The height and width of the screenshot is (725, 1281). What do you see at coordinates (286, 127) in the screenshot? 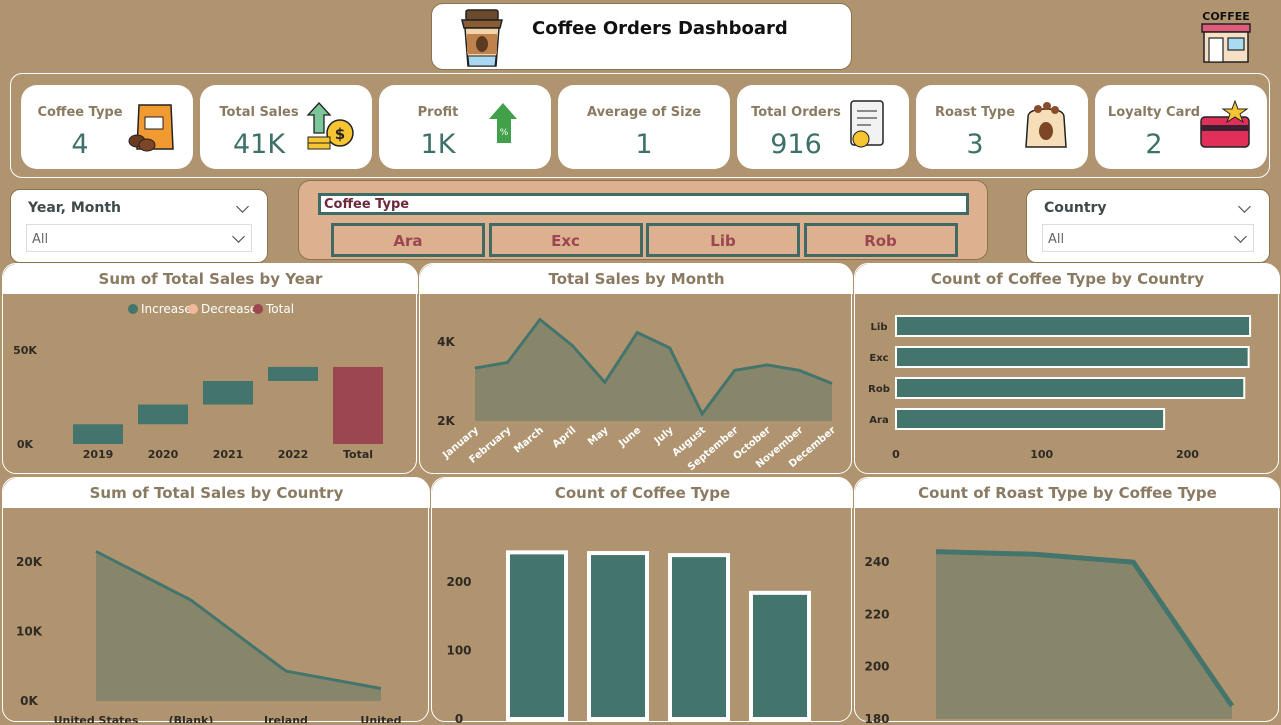
I see `kpi-card-total-sales: Total Sales 41K $` at bounding box center [286, 127].